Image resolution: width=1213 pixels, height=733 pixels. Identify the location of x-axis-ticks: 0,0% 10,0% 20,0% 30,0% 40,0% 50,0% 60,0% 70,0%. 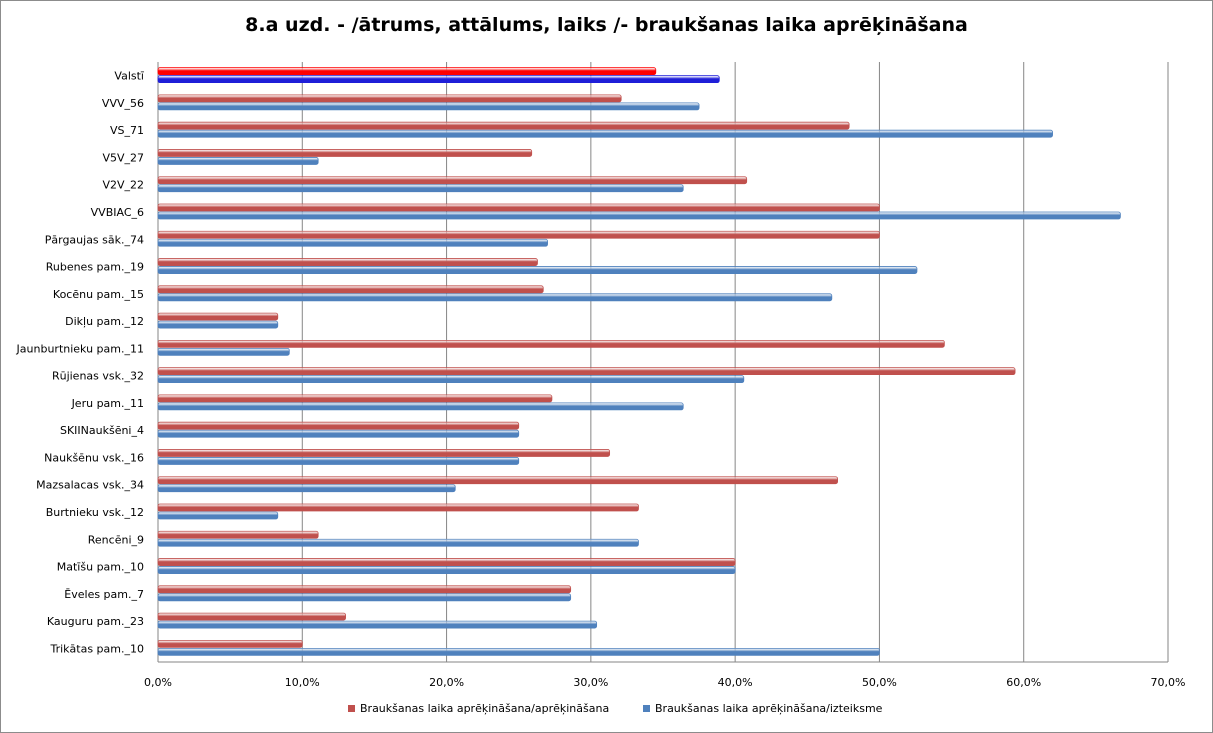
(664, 682).